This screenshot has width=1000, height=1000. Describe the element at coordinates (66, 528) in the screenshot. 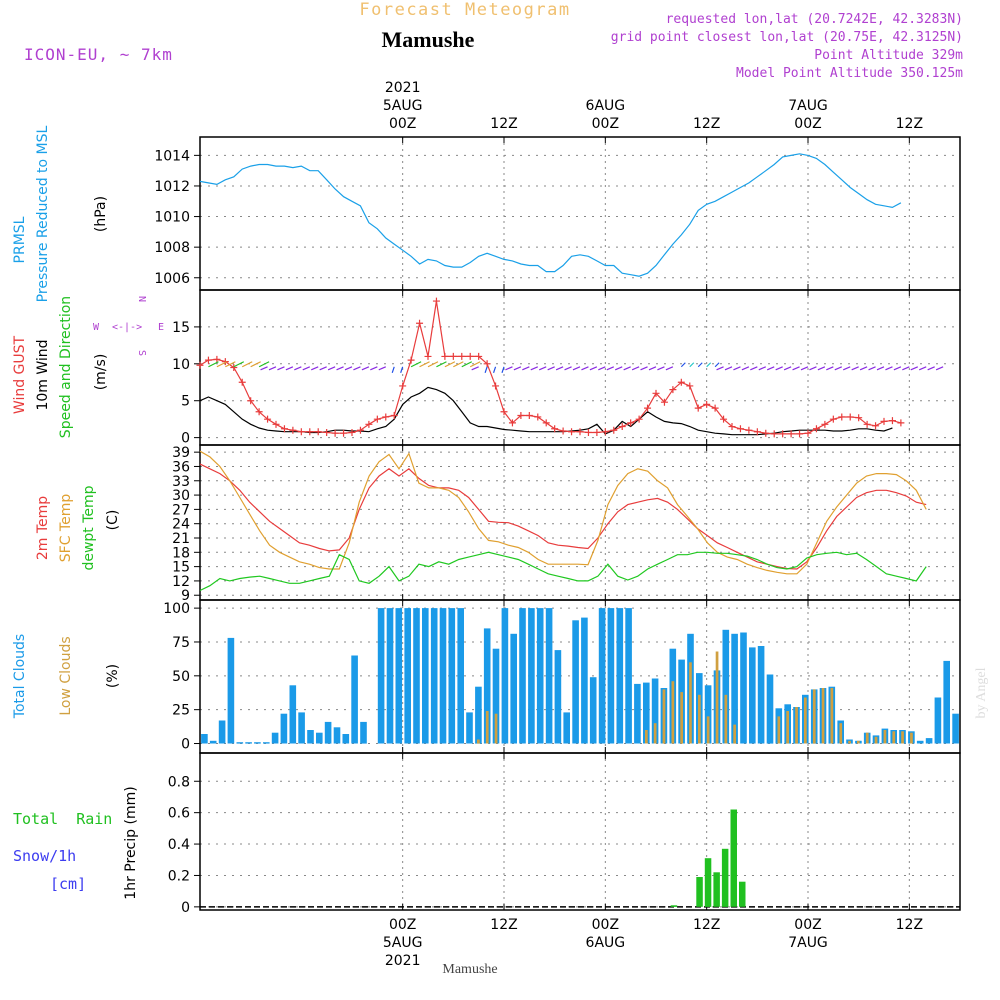

I see `tsfc-label: SFC Temp` at that location.